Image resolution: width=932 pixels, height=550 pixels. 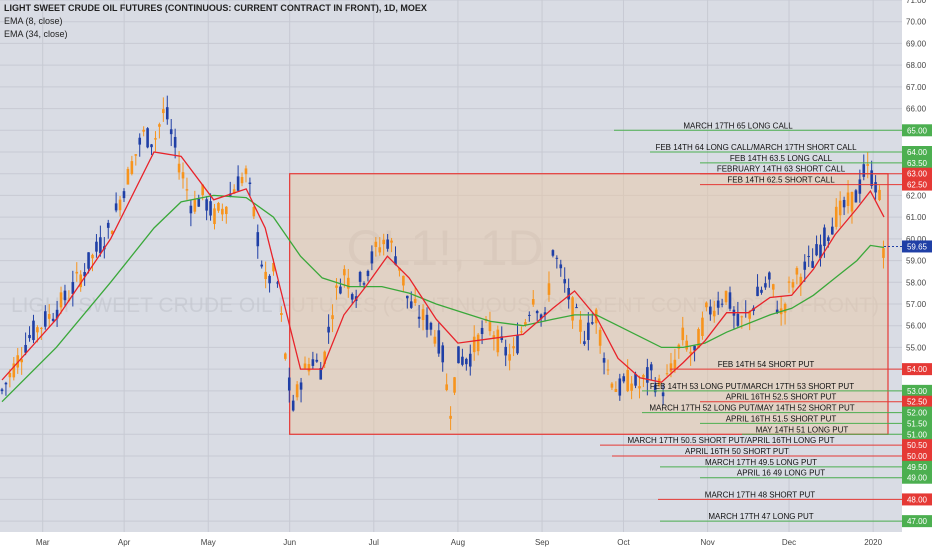 What do you see at coordinates (737, 451) in the screenshot?
I see `annotation-label: APRIL 16TH 50 SHORT PUT` at bounding box center [737, 451].